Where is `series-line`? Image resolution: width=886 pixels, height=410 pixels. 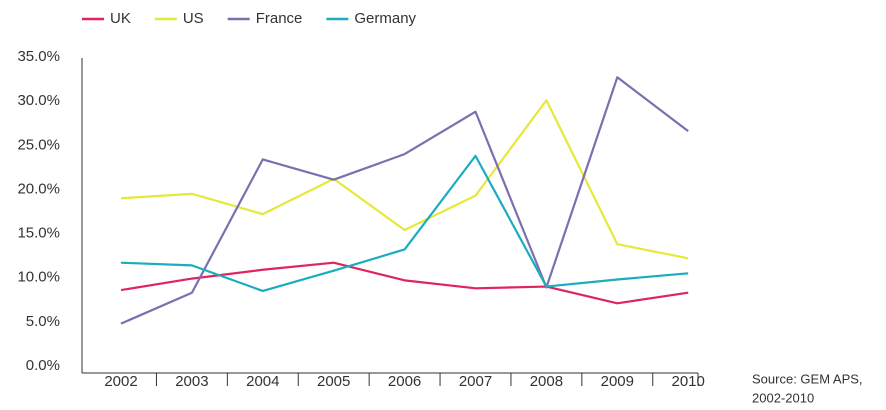
series-line is located at coordinates (404, 283).